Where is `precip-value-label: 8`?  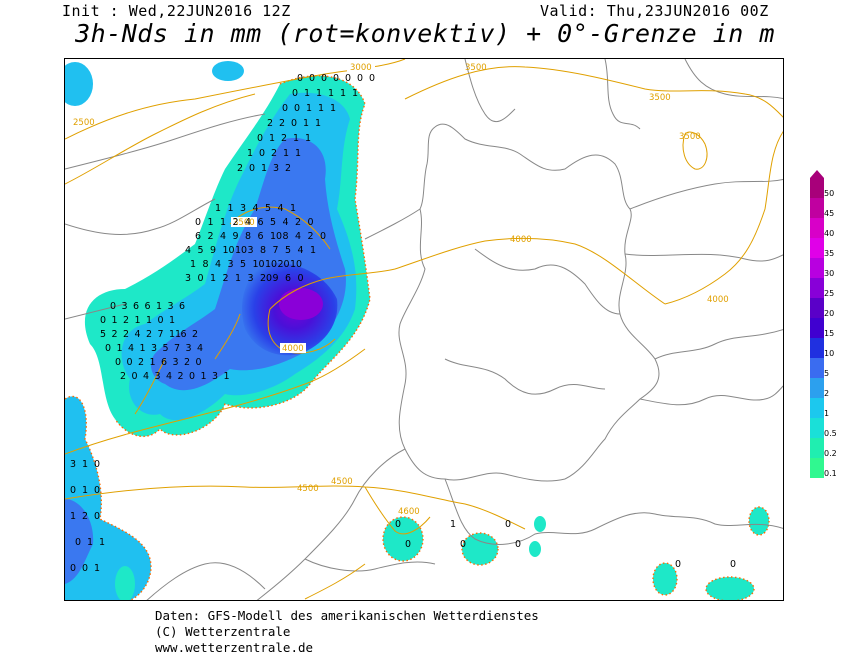
precip-value-label: 8 is located at coordinates (286, 236).